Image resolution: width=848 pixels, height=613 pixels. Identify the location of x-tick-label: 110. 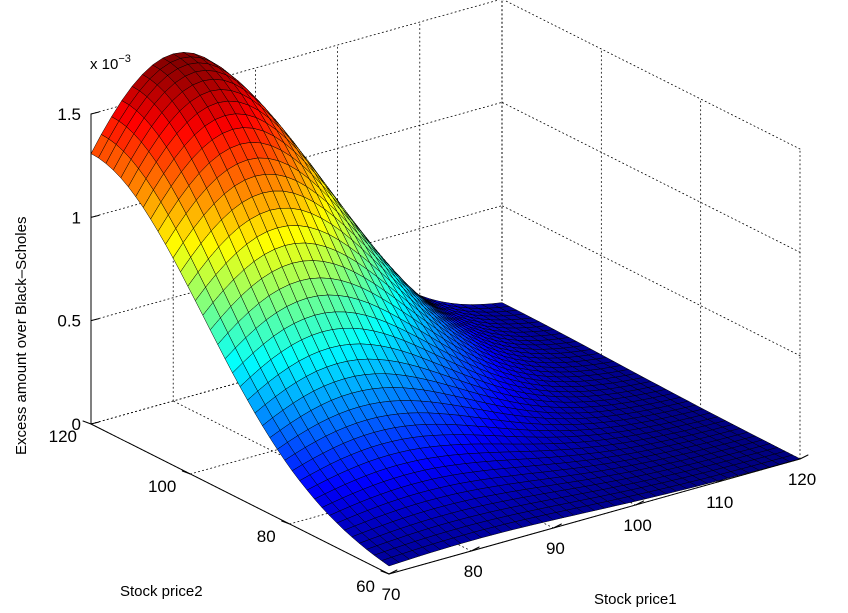
(719, 502).